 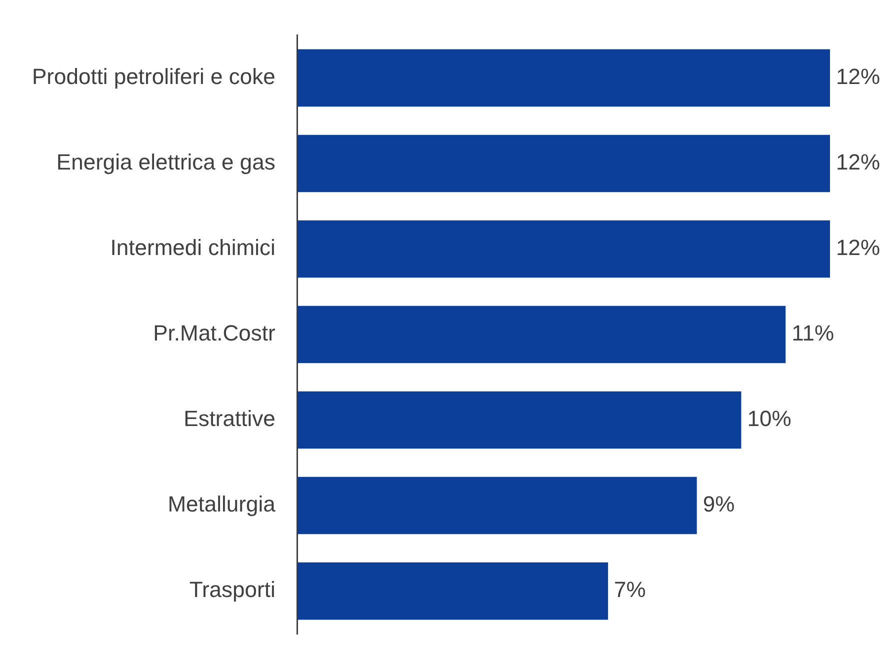 I want to click on y-tick-label: Trasporti, so click(x=232, y=589).